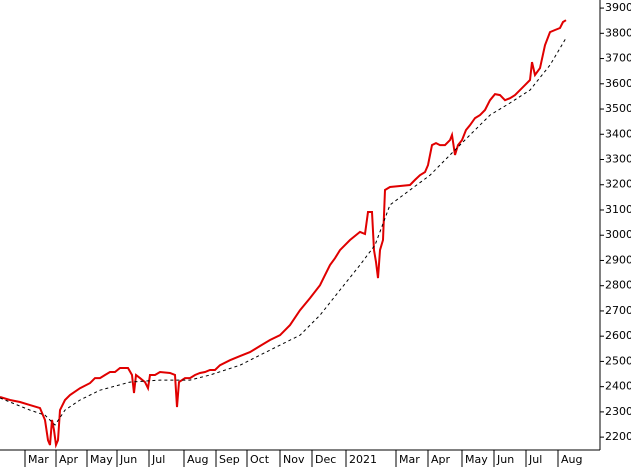 This screenshot has height=467, width=631. What do you see at coordinates (294, 459) in the screenshot?
I see `x-tick-label: Nov` at bounding box center [294, 459].